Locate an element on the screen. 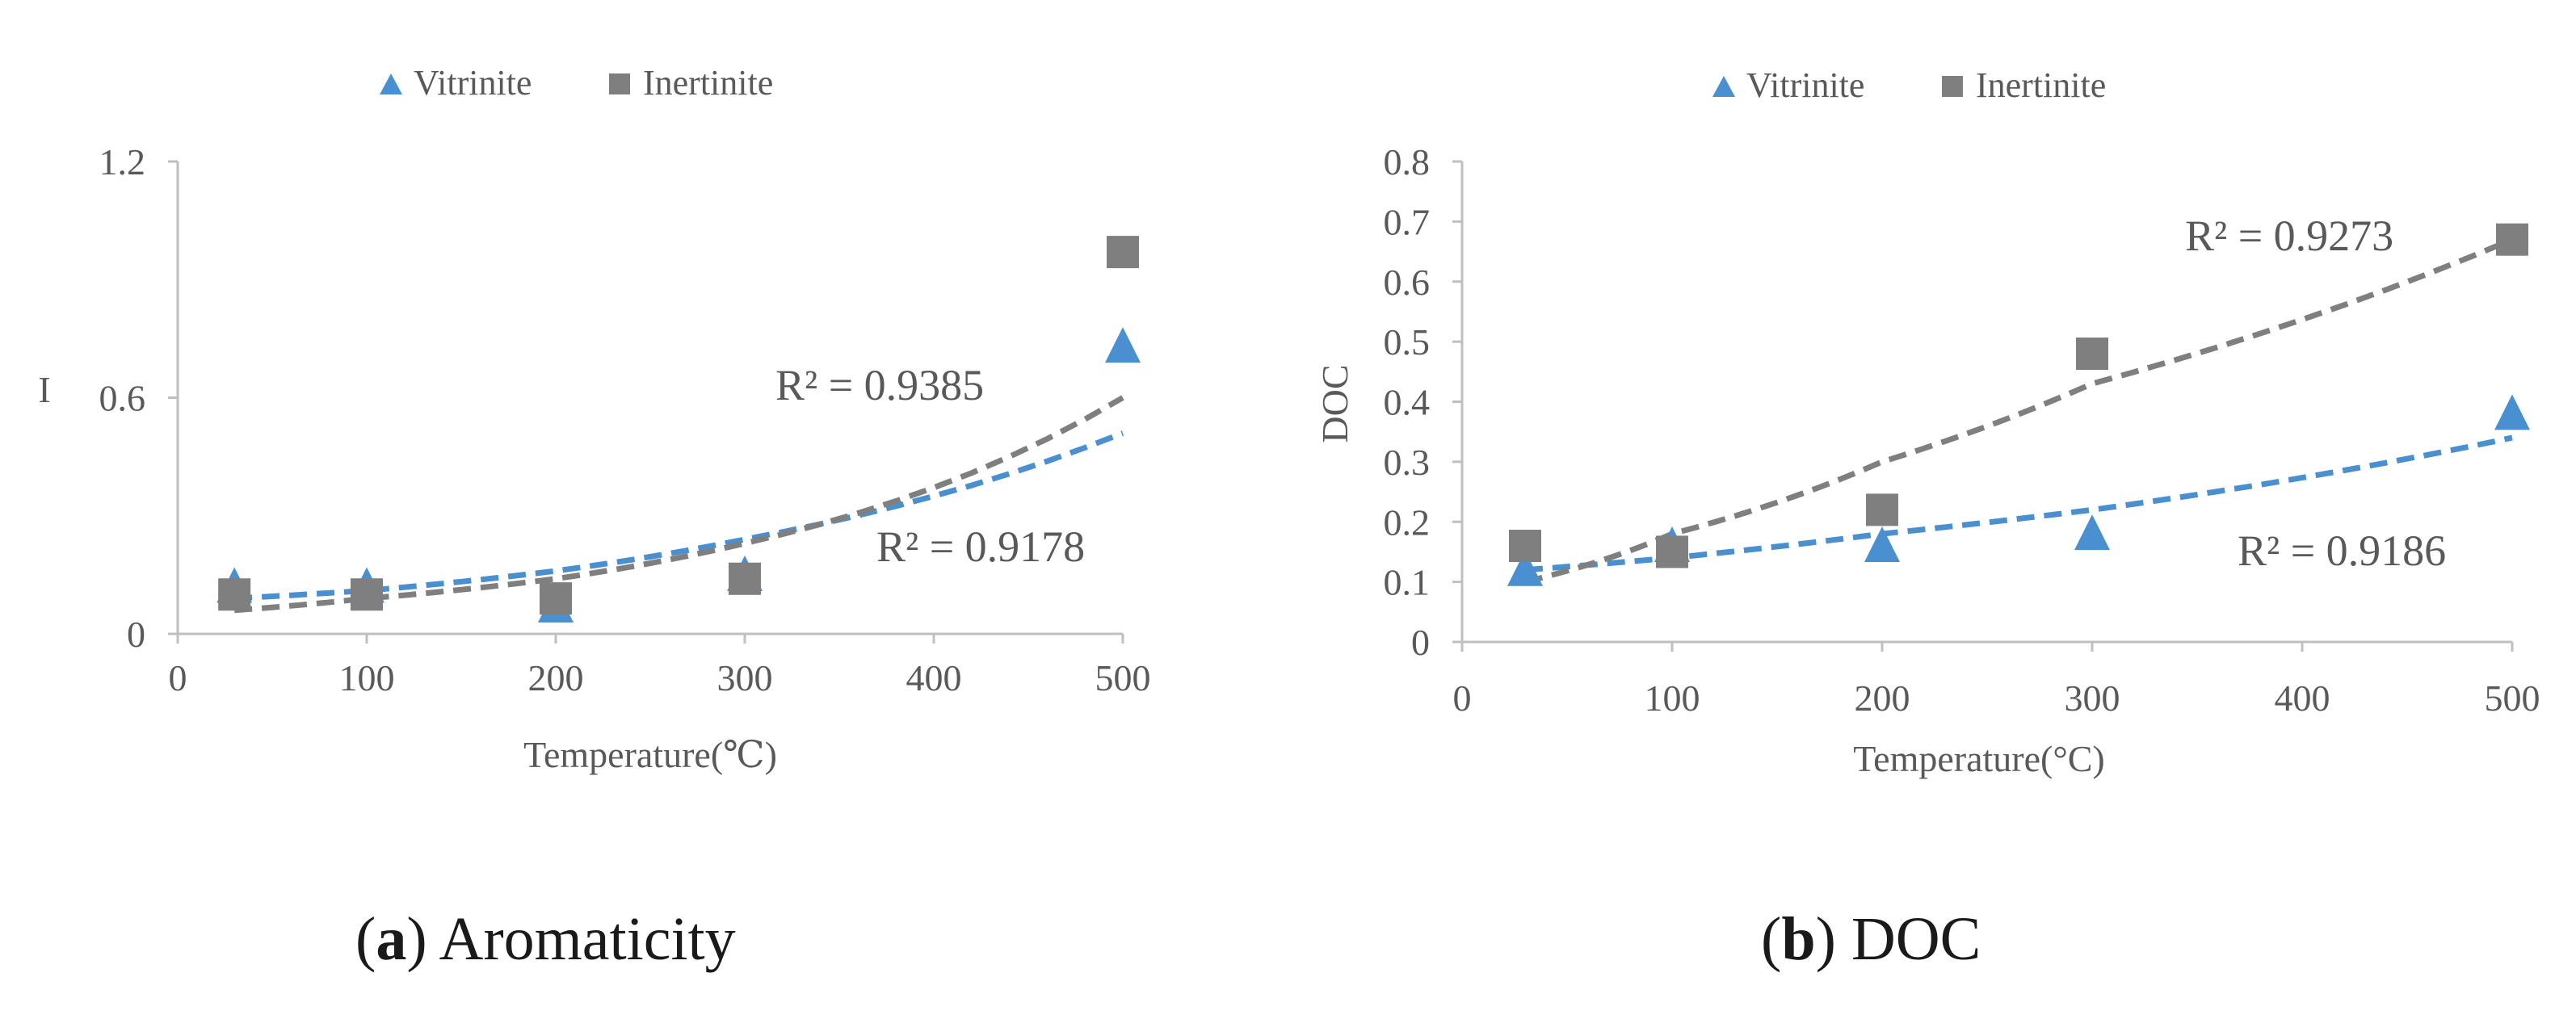 This screenshot has height=1015, width=2576. chart-a-r2-label-inertinite: R² = 0.9385 is located at coordinates (879, 385).